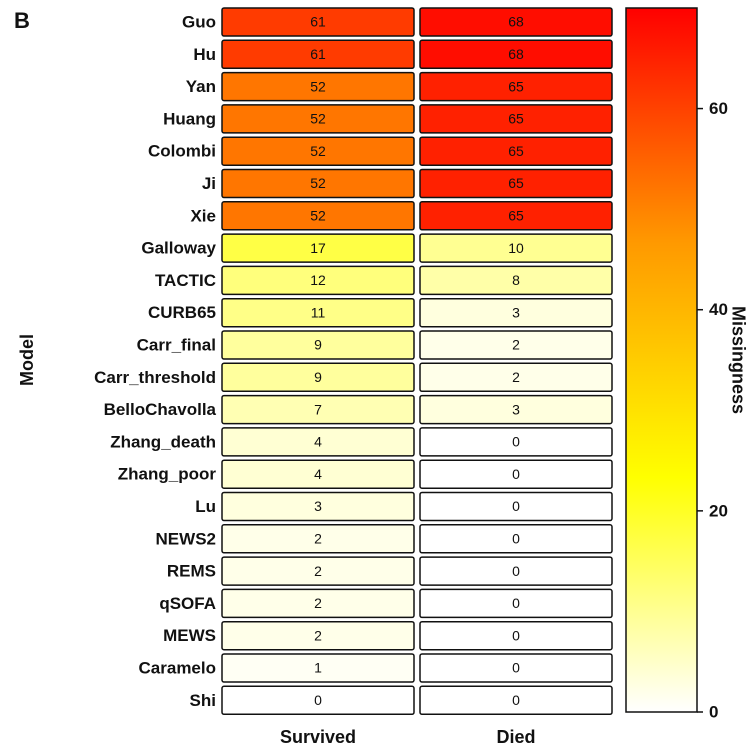 The width and height of the screenshot is (753, 751). Describe the element at coordinates (186, 538) in the screenshot. I see `row-label: NEWS2` at that location.